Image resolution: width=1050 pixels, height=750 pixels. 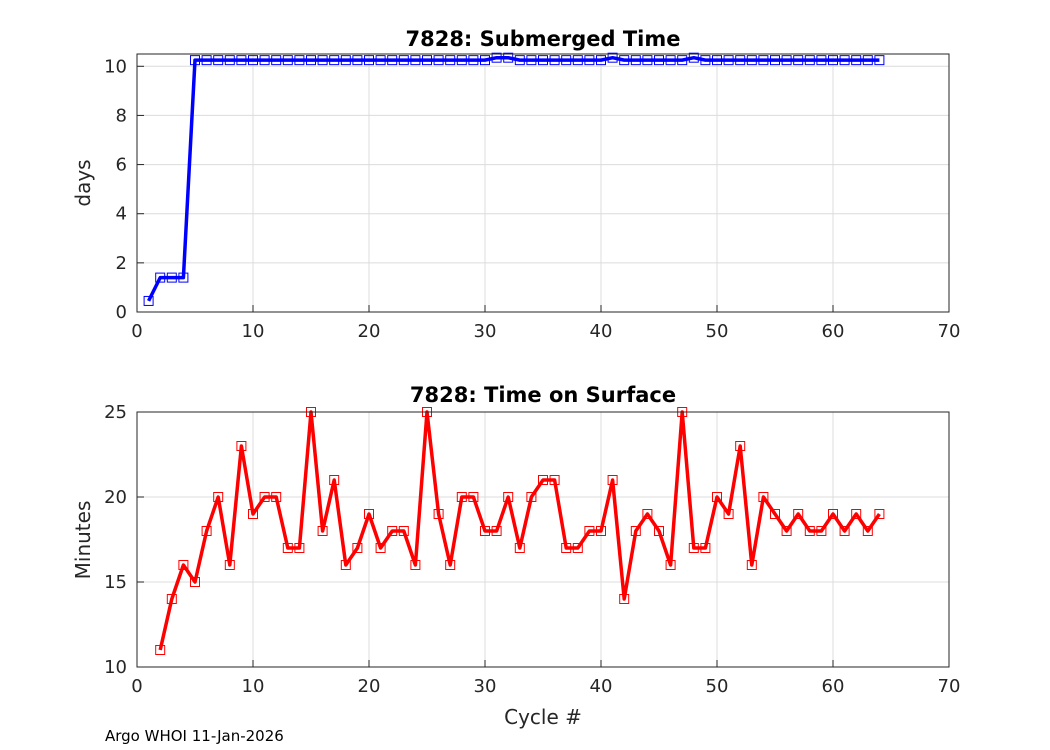 What do you see at coordinates (485, 686) in the screenshot?
I see `surface-xtick-label: 30` at bounding box center [485, 686].